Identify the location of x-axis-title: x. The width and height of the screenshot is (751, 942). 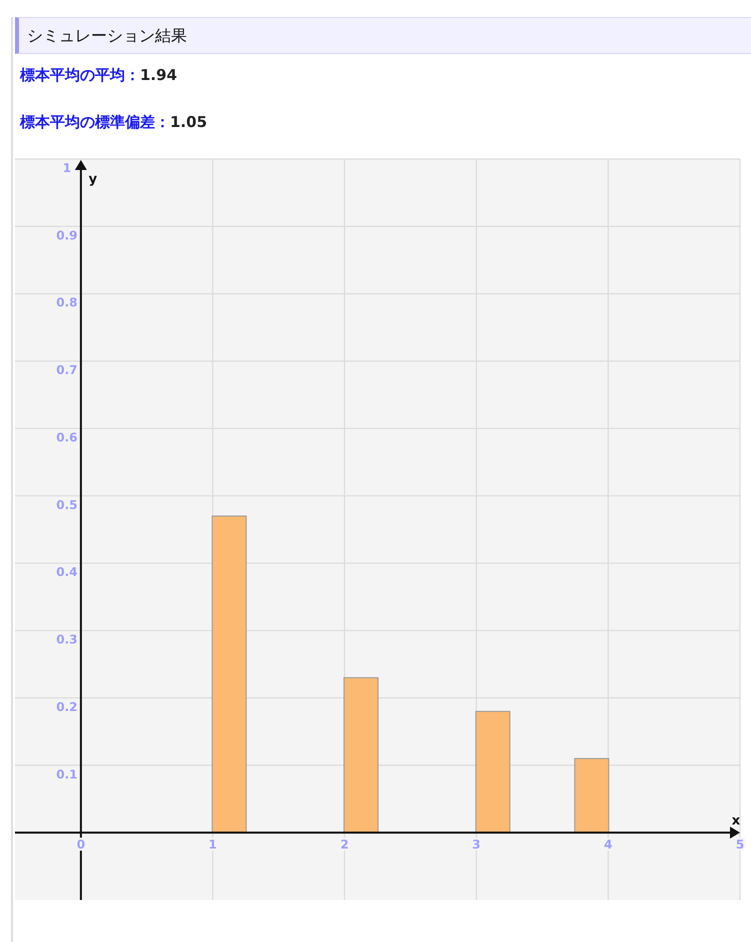
(736, 821).